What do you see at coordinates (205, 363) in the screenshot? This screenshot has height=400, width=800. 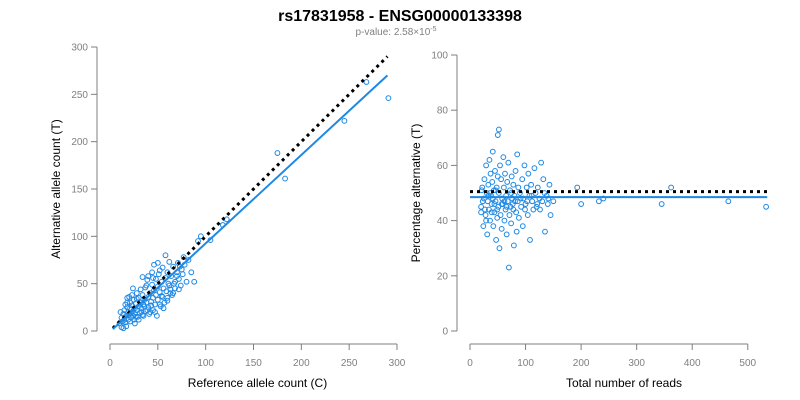 I see `x-tick-label: 100` at bounding box center [205, 363].